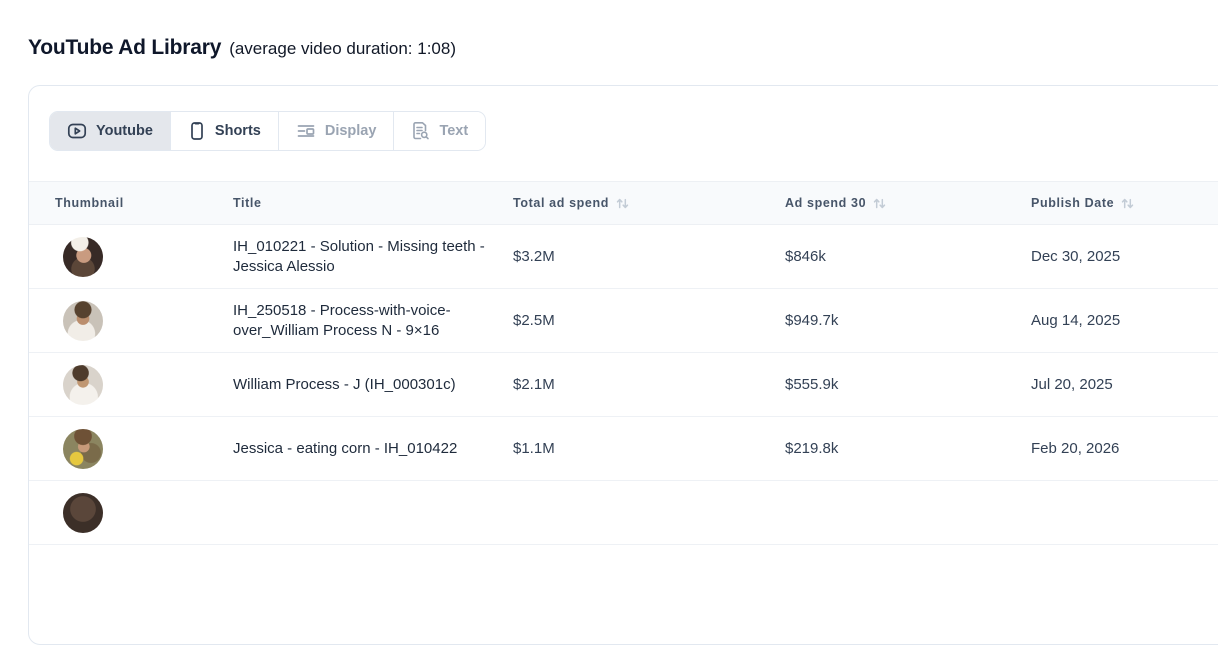  What do you see at coordinates (1076, 256) in the screenshot?
I see `publish-date-value: Dec 30, 2025` at bounding box center [1076, 256].